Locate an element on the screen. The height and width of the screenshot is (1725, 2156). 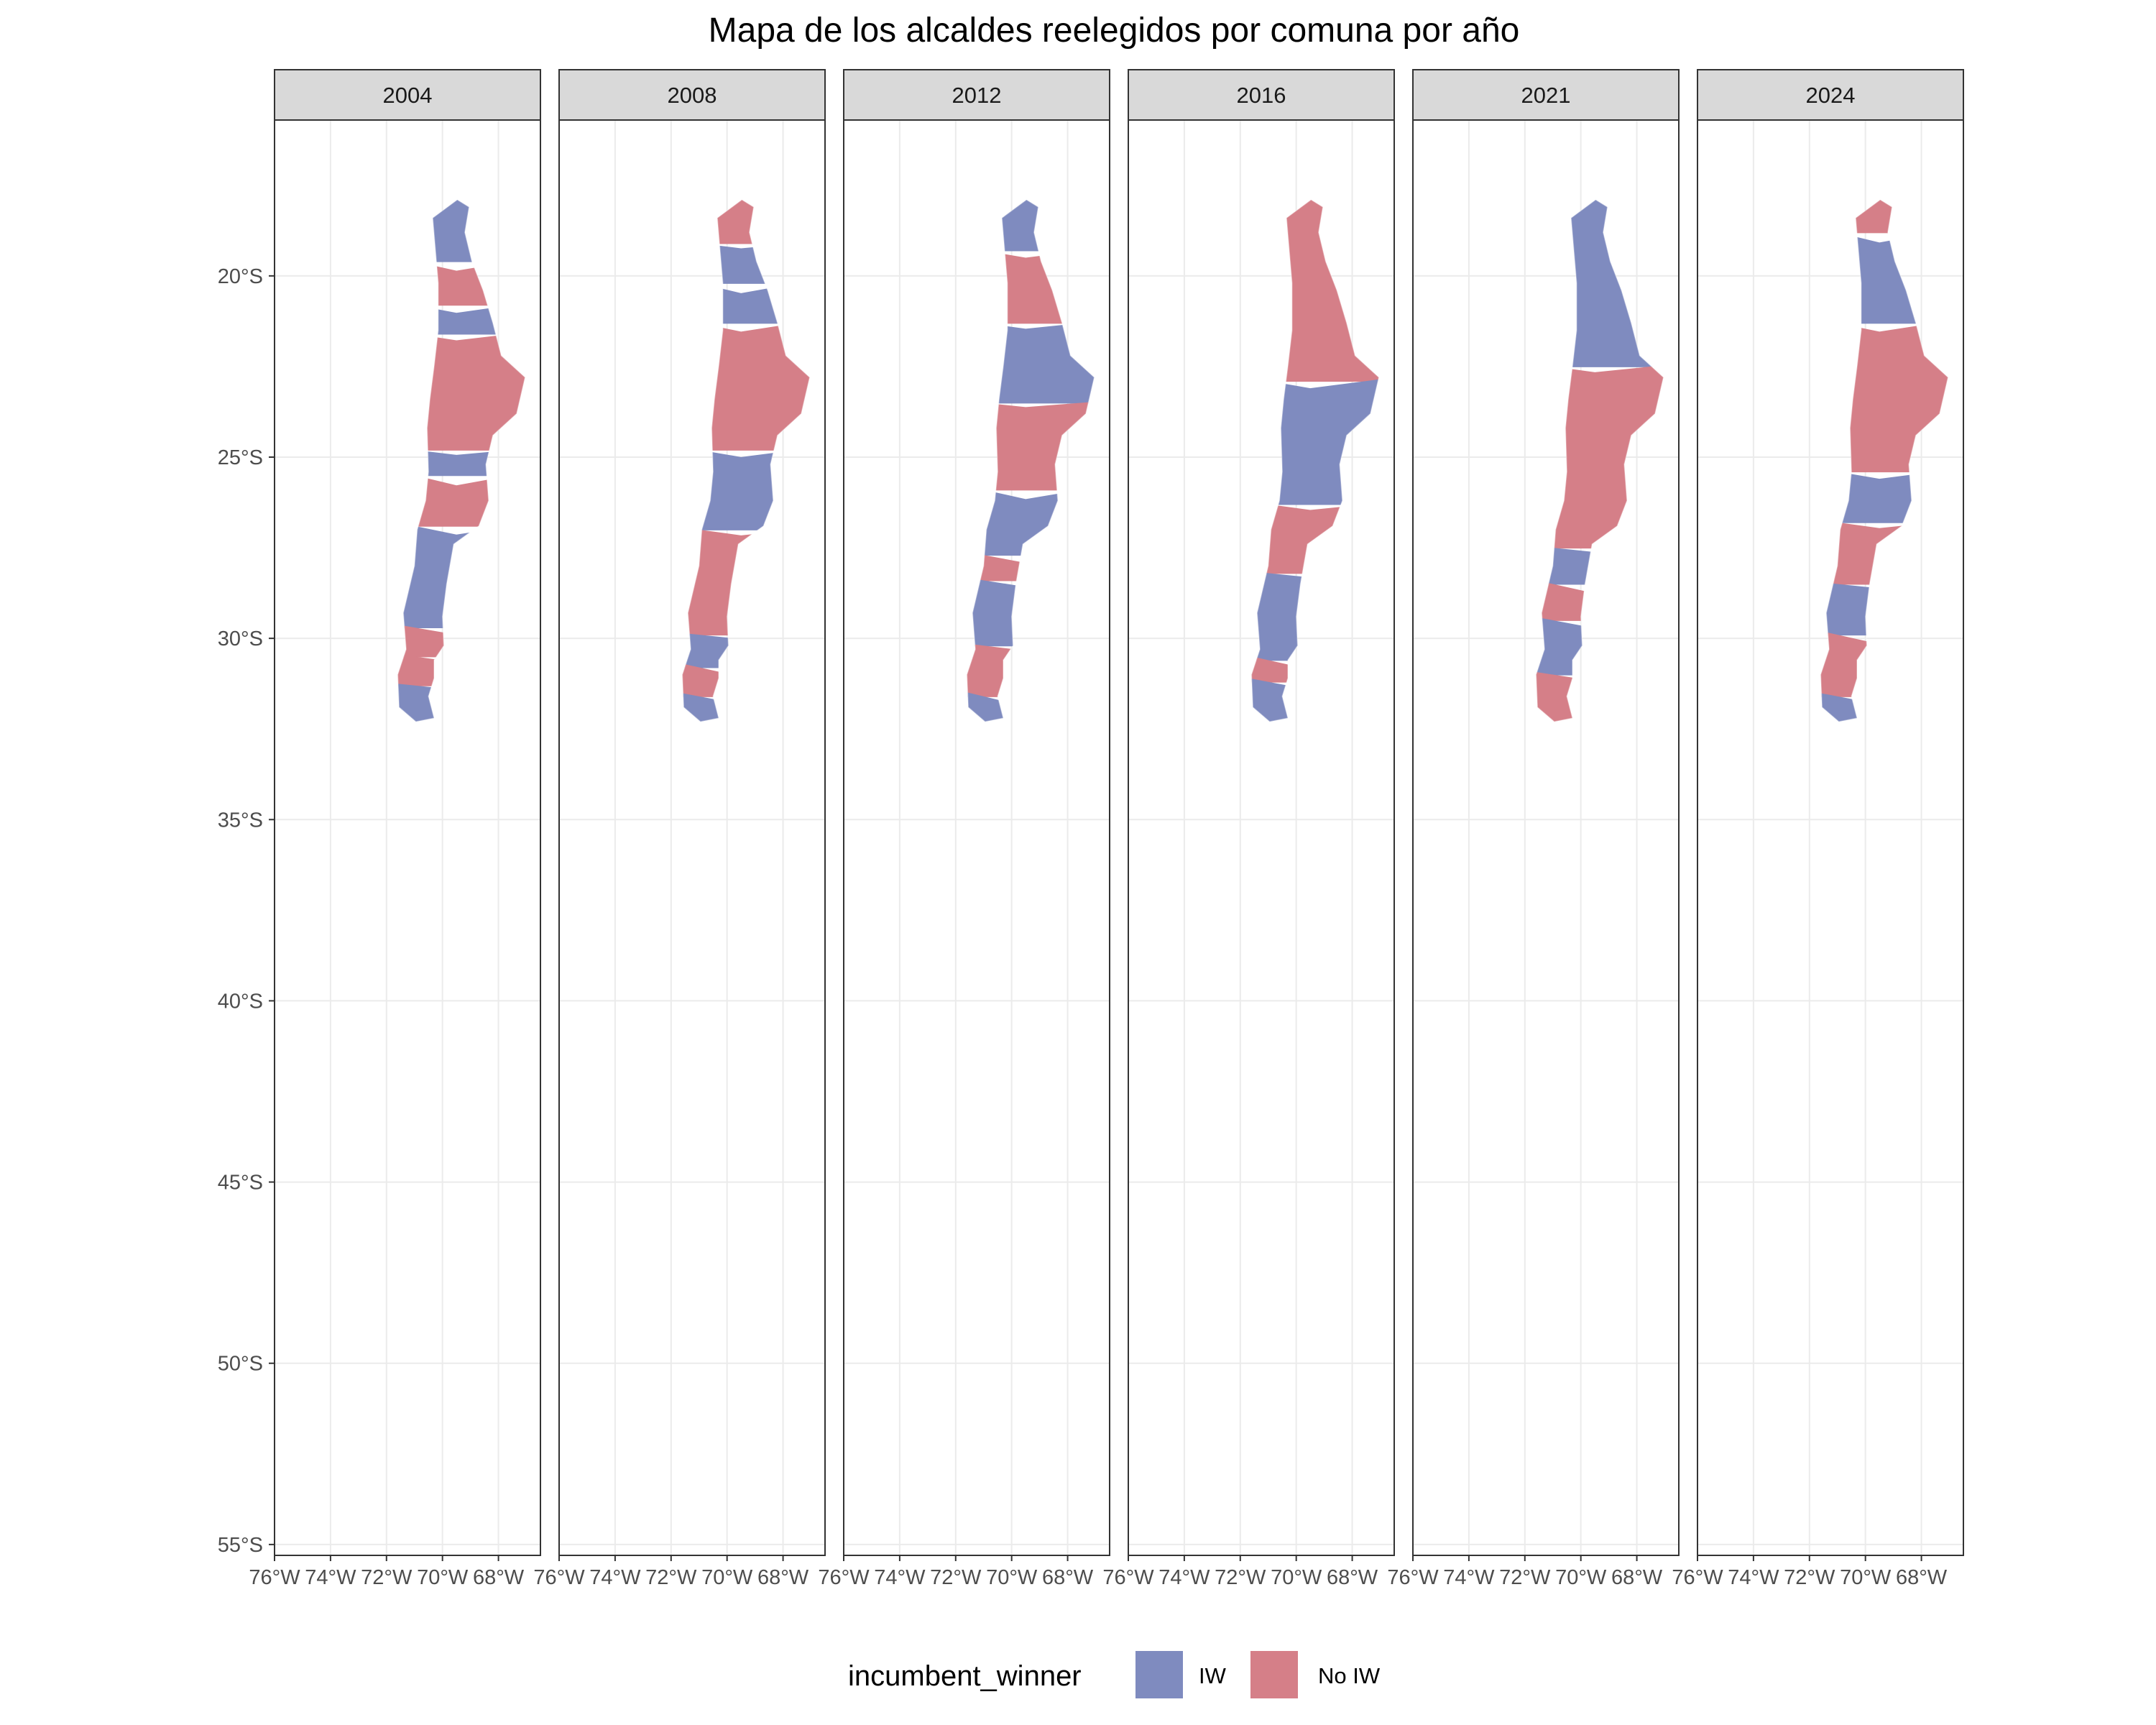
facet-panel-2024: 2024 76°W 74°W 72°W 70°W 68°W is located at coordinates (1818, 829).